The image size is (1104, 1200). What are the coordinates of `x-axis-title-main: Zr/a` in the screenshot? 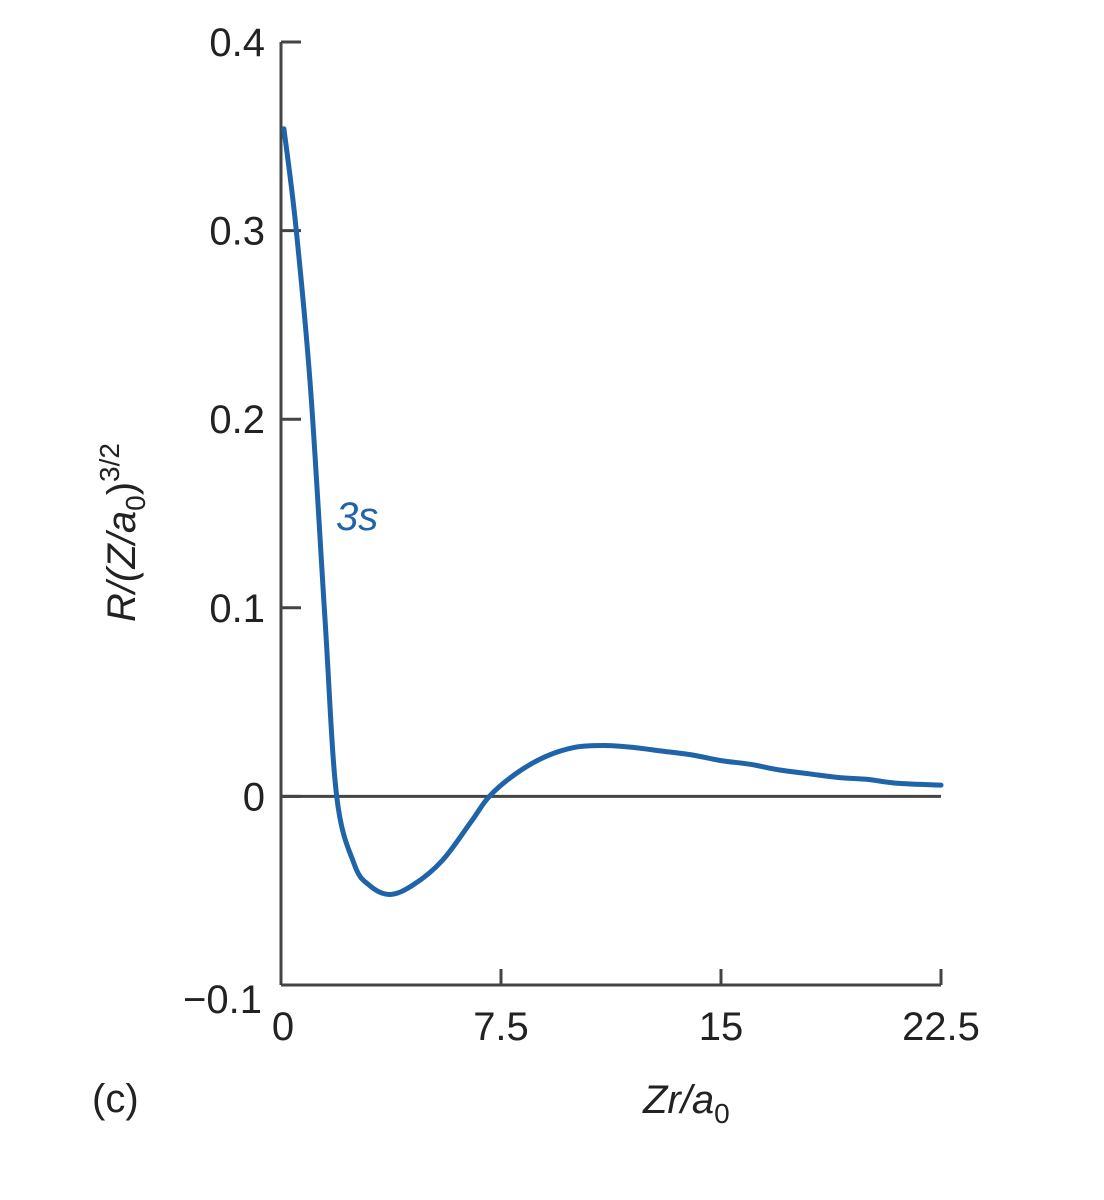 It's located at (678, 1100).